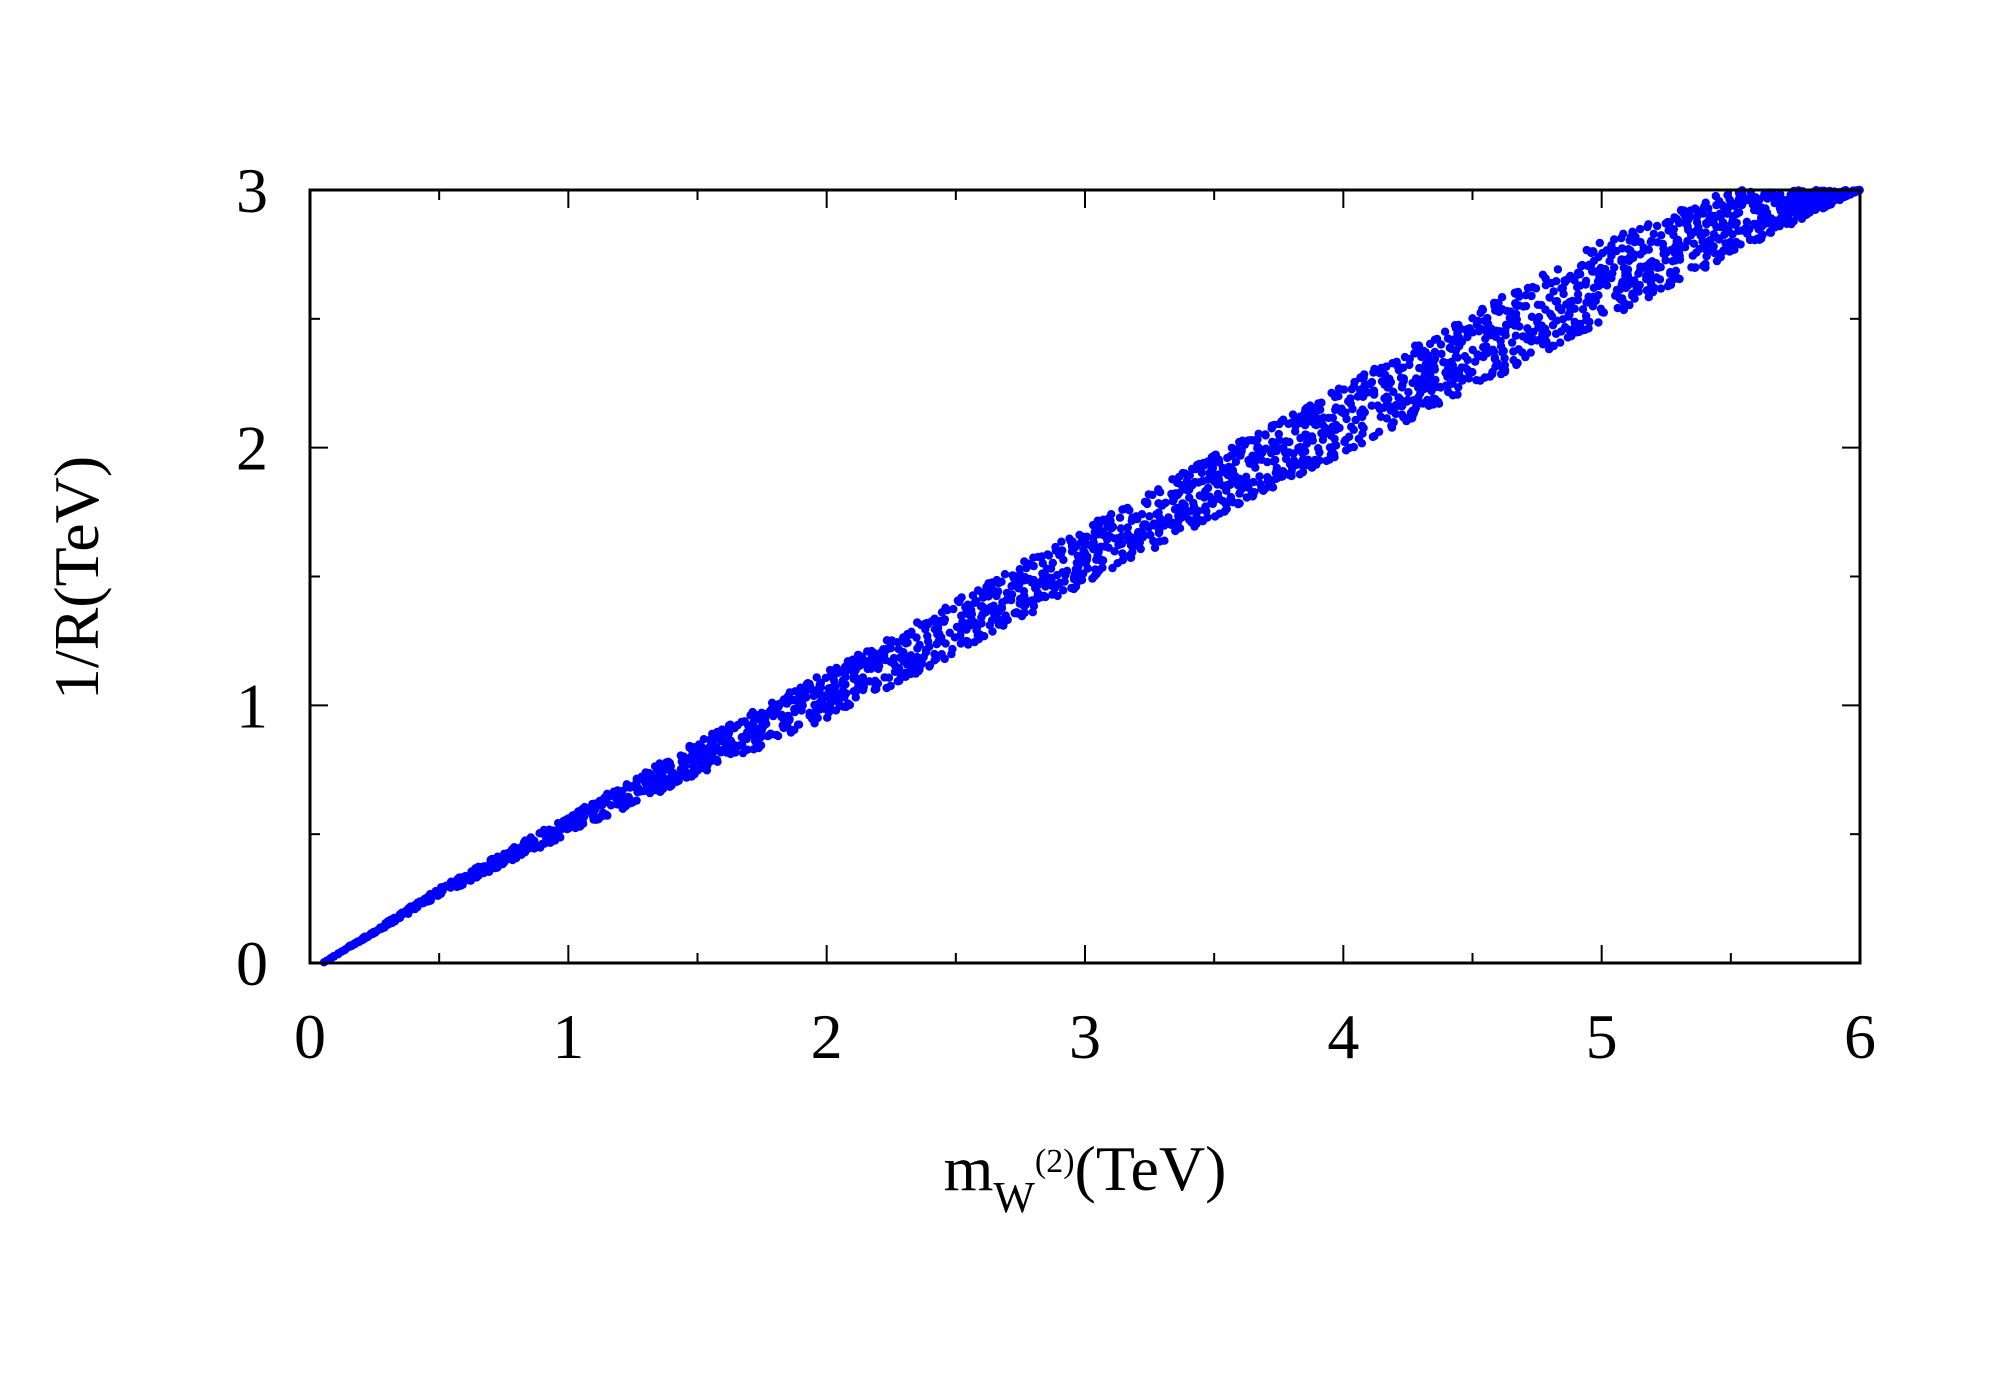 This screenshot has width=2000, height=1400. What do you see at coordinates (76, 578) in the screenshot?
I see `y-axis-label: 1/R(TeV)` at bounding box center [76, 578].